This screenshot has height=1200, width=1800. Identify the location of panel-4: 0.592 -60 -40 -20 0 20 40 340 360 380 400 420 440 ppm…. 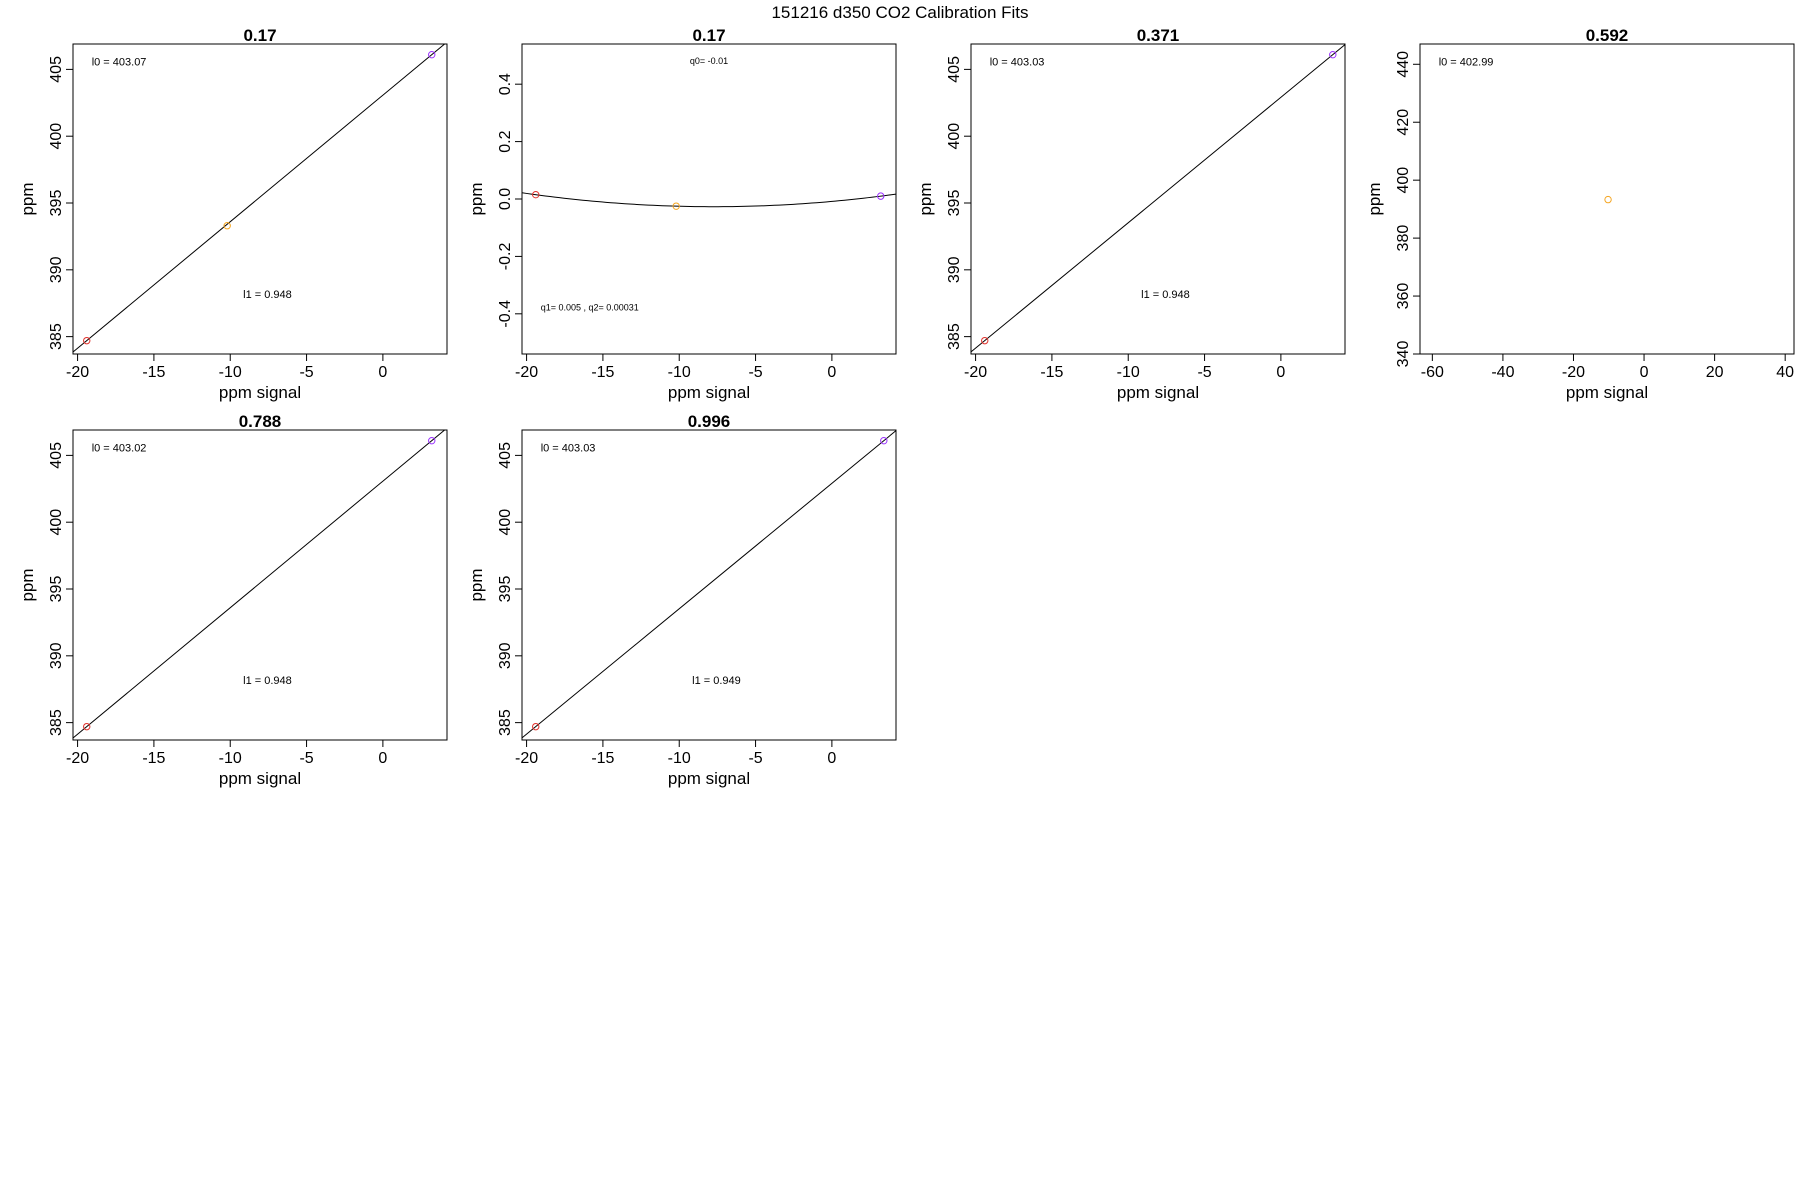
(1580, 214).